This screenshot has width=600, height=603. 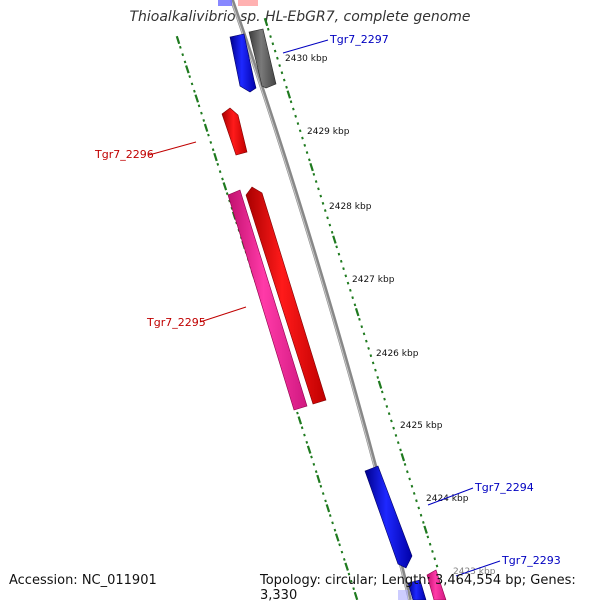 What do you see at coordinates (286, 295) in the screenshot?
I see `feature-red-long` at bounding box center [286, 295].